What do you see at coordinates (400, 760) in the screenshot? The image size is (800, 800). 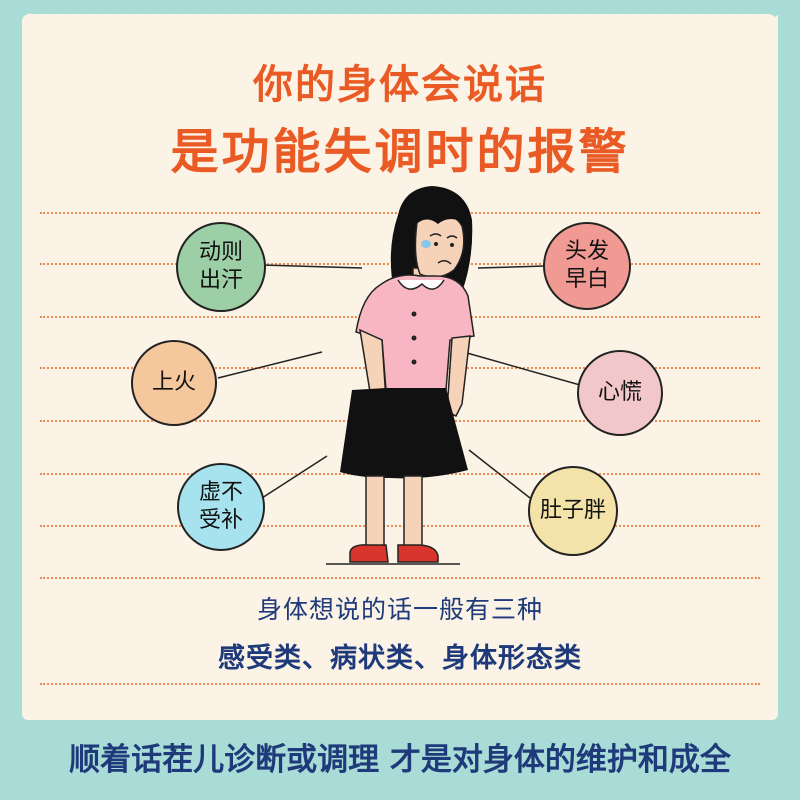 I see `footer-banner-text: 顺着话茬儿诊断或调理 才是对身体的维护和成全` at bounding box center [400, 760].